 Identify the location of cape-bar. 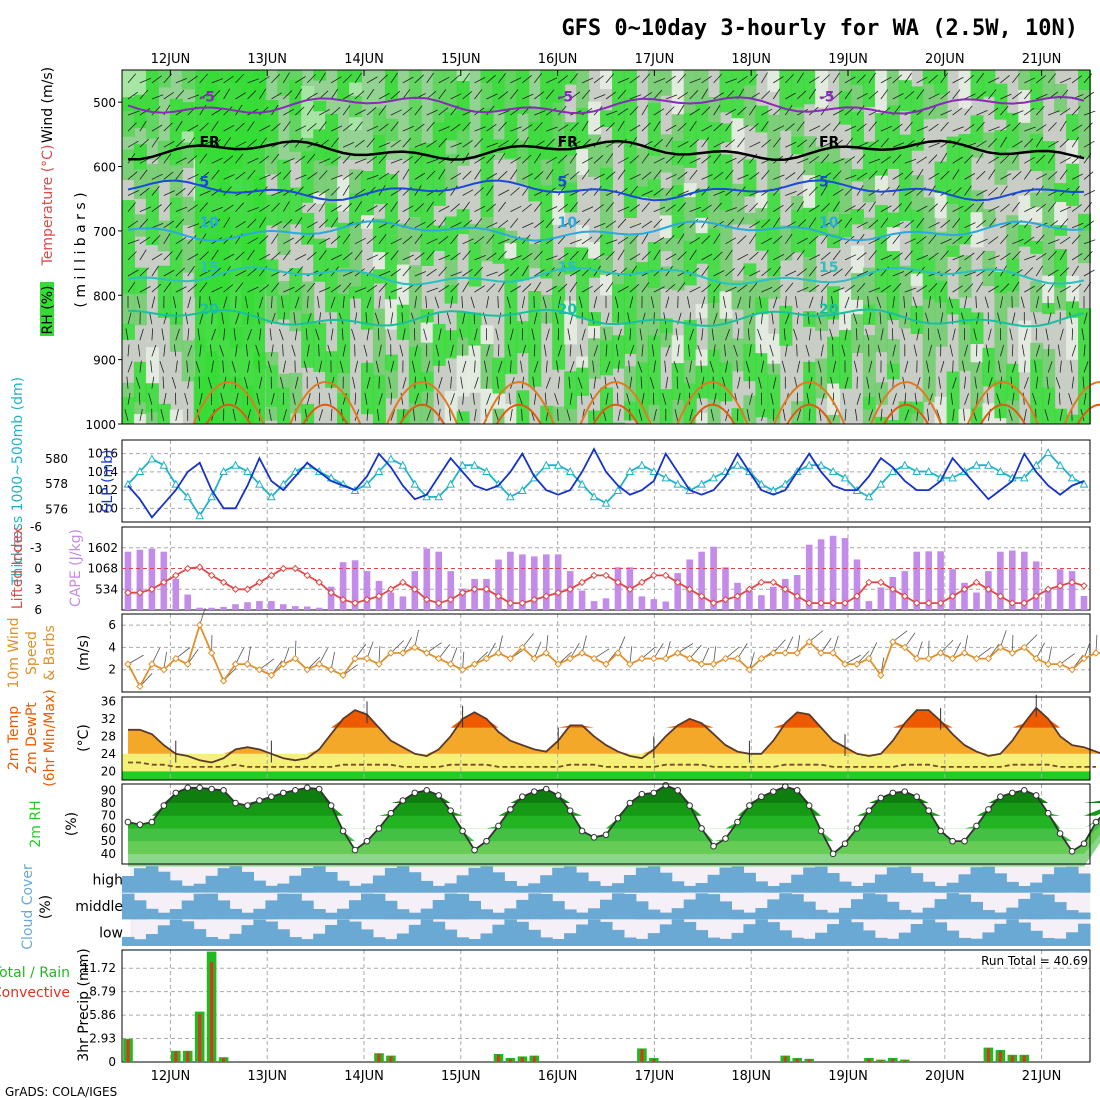
(666, 605).